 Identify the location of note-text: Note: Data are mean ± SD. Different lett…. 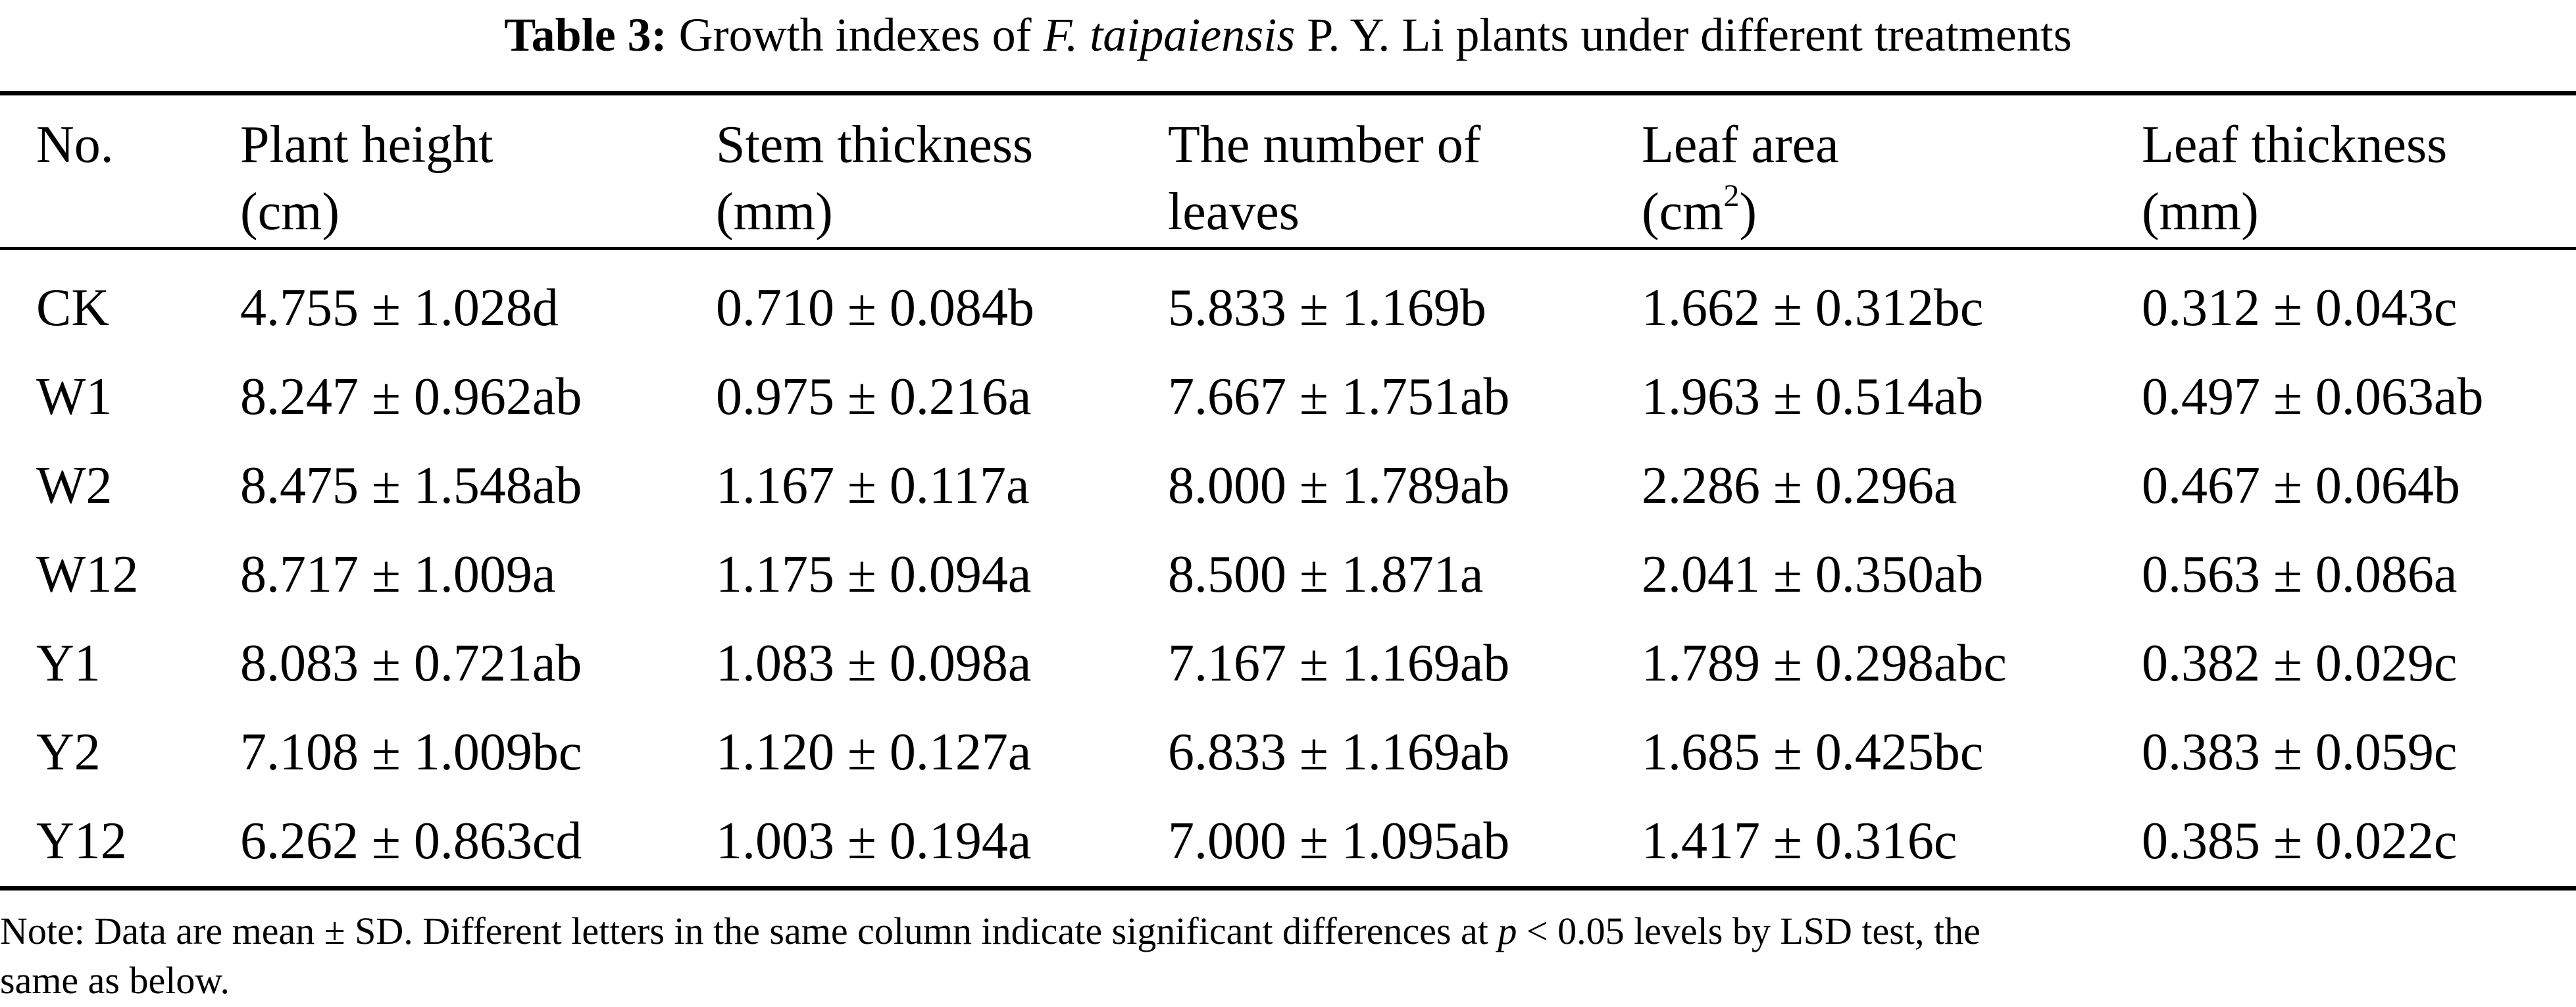
(749, 931).